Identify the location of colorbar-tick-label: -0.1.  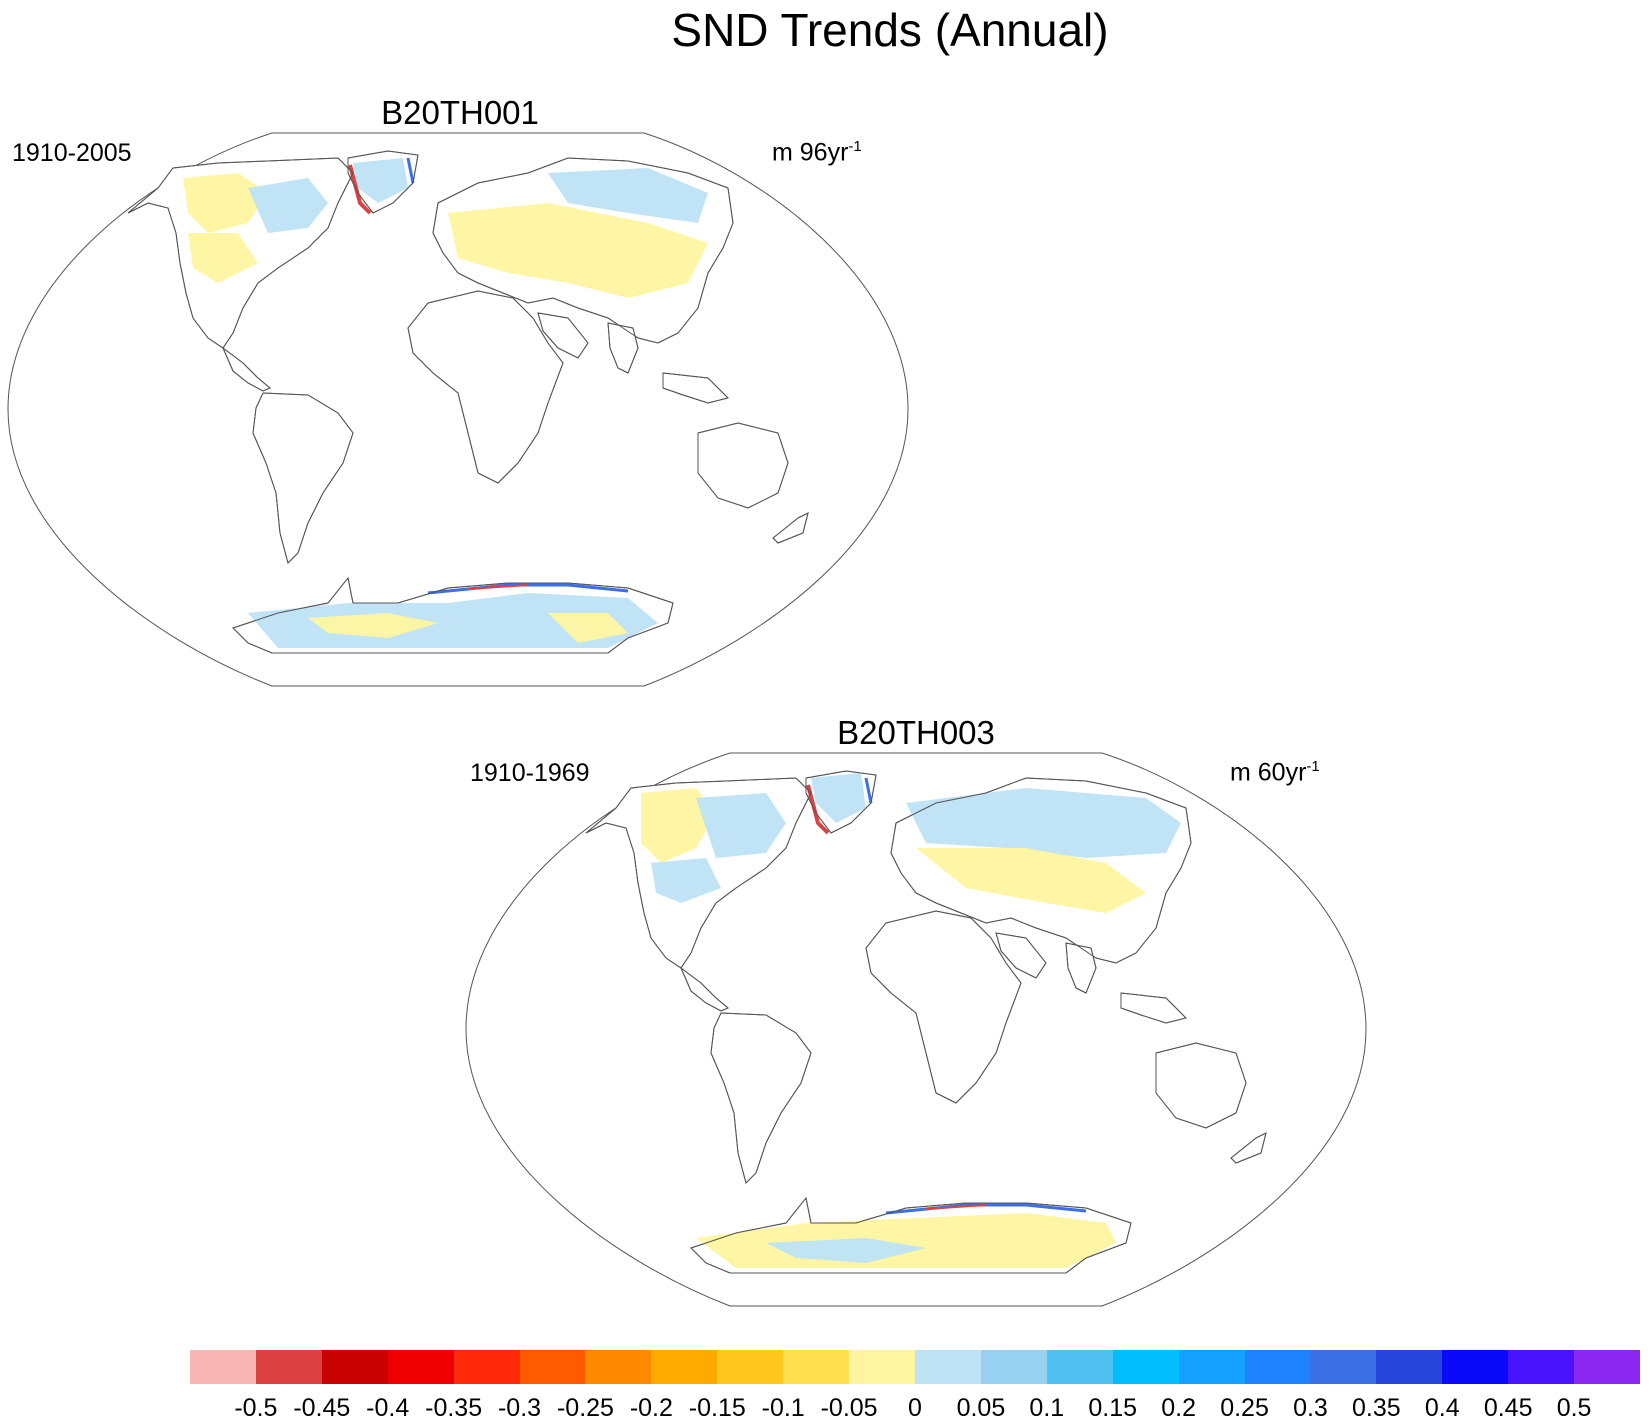
(783, 1408).